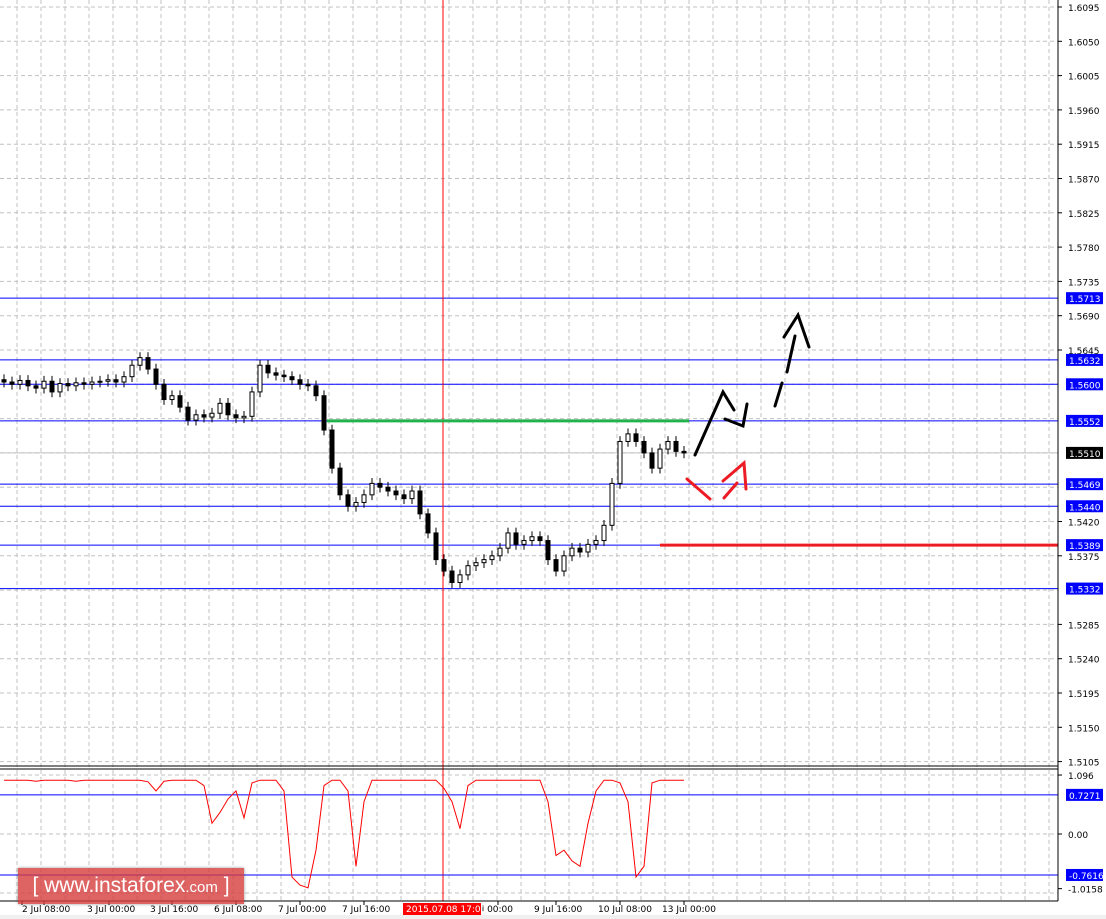  What do you see at coordinates (131, 886) in the screenshot?
I see `instaforex-watermark: [ www.instaforex.com ]` at bounding box center [131, 886].